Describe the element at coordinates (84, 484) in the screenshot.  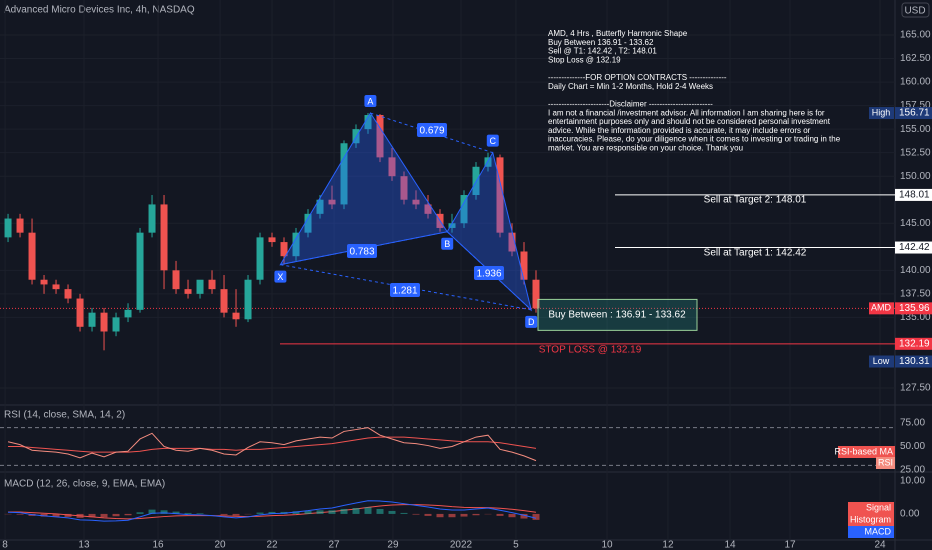
I see `pane-title: MACD (12, 26, close, 9, EMA, EMA)` at that location.